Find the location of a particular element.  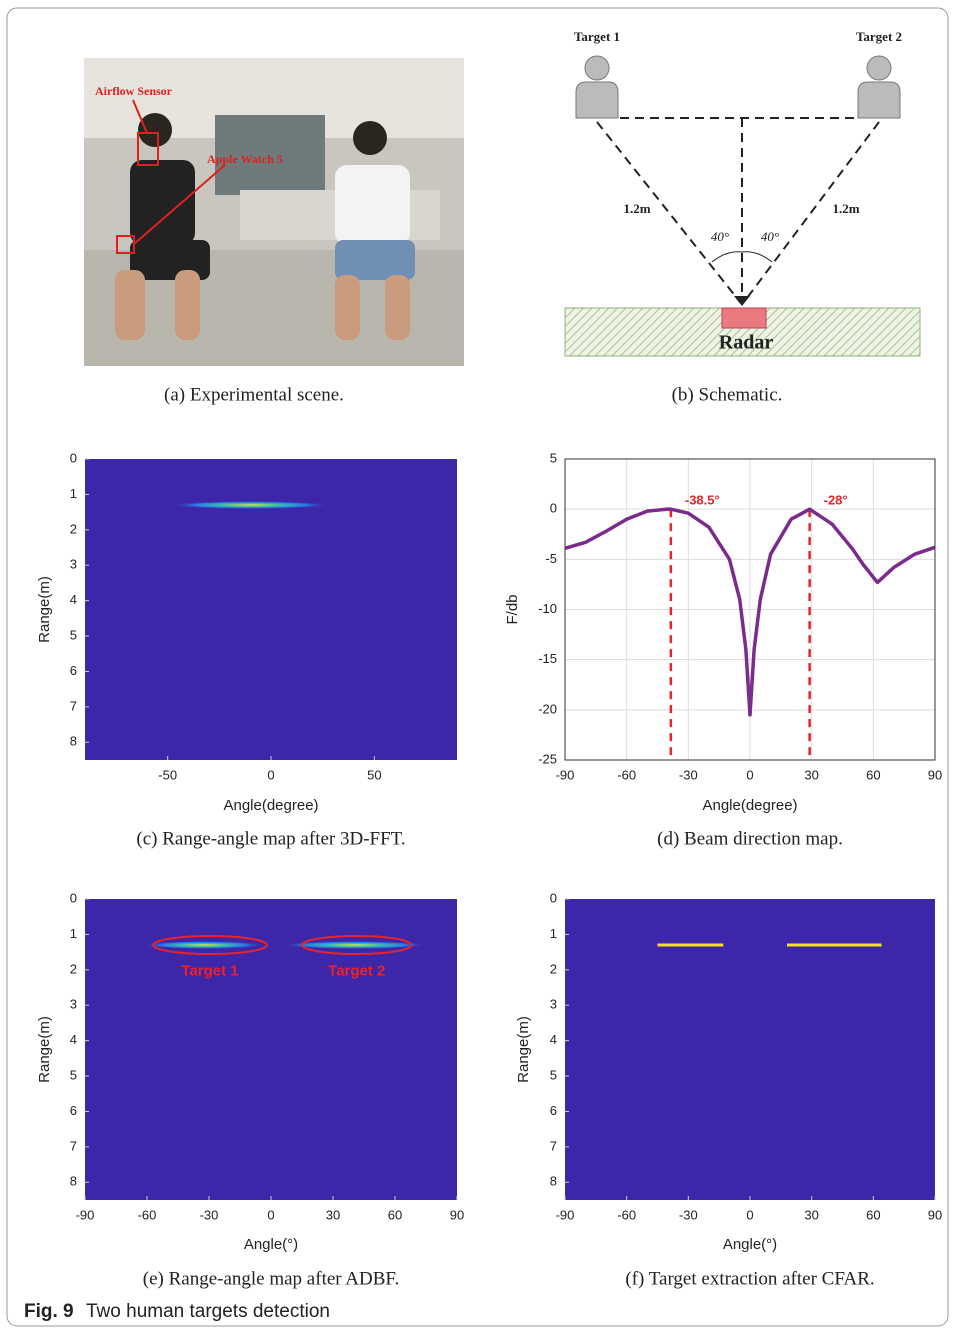

plot-frame is located at coordinates (750, 609).